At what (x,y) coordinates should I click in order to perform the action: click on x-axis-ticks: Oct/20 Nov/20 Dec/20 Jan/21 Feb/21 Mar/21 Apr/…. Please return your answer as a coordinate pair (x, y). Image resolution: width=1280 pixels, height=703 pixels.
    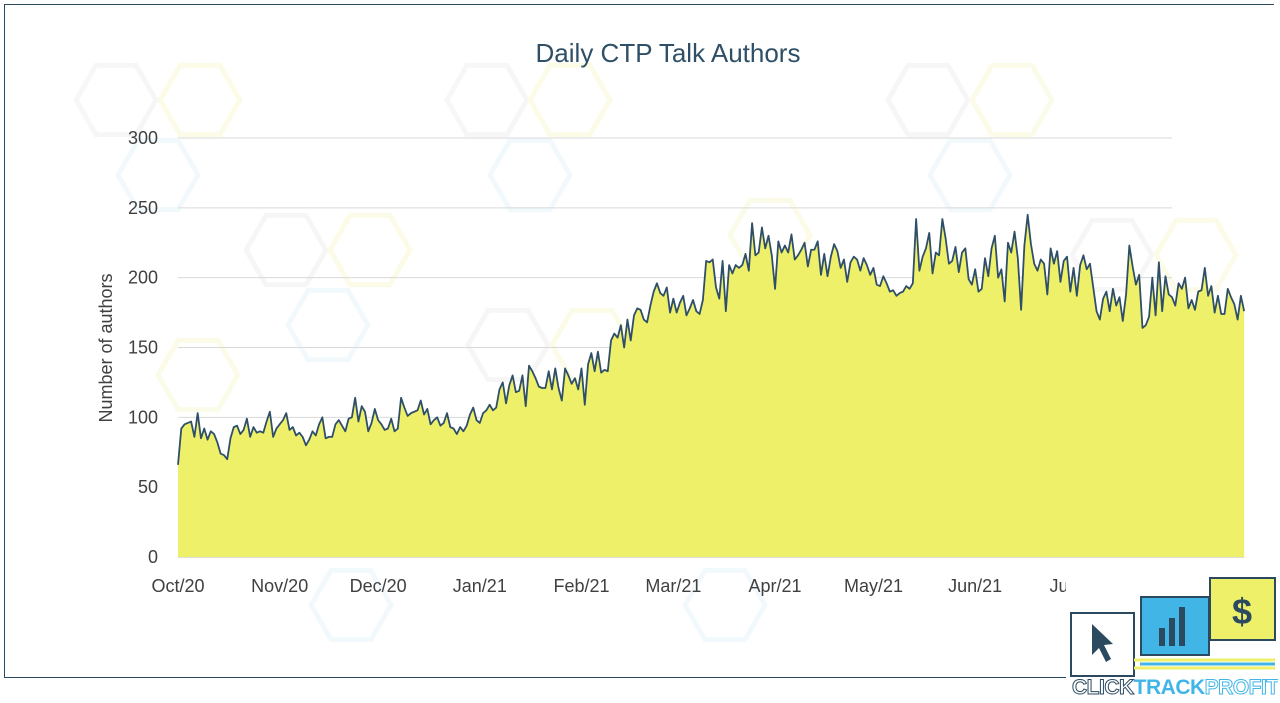
    Looking at the image, I should click on (624, 586).